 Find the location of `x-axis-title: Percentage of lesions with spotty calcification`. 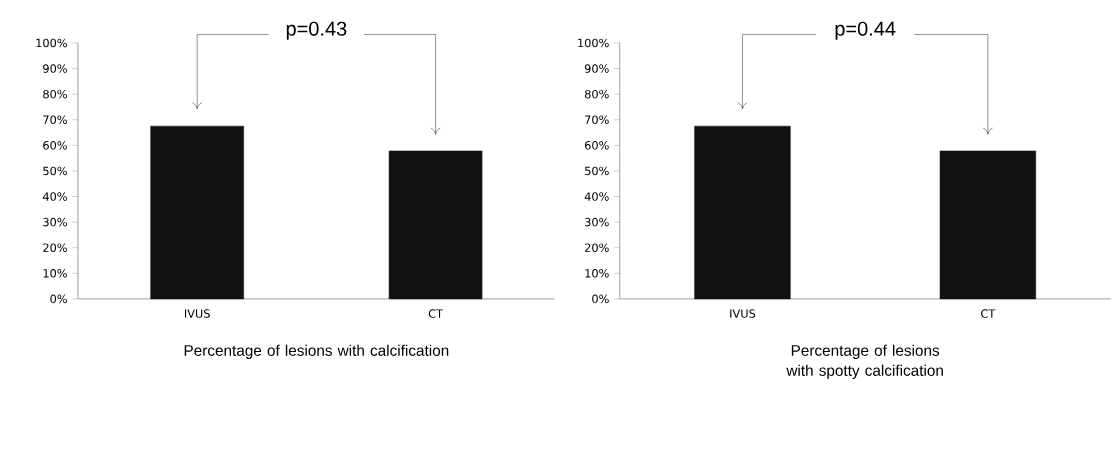

x-axis-title: Percentage of lesions with spotty calcification is located at coordinates (864, 362).